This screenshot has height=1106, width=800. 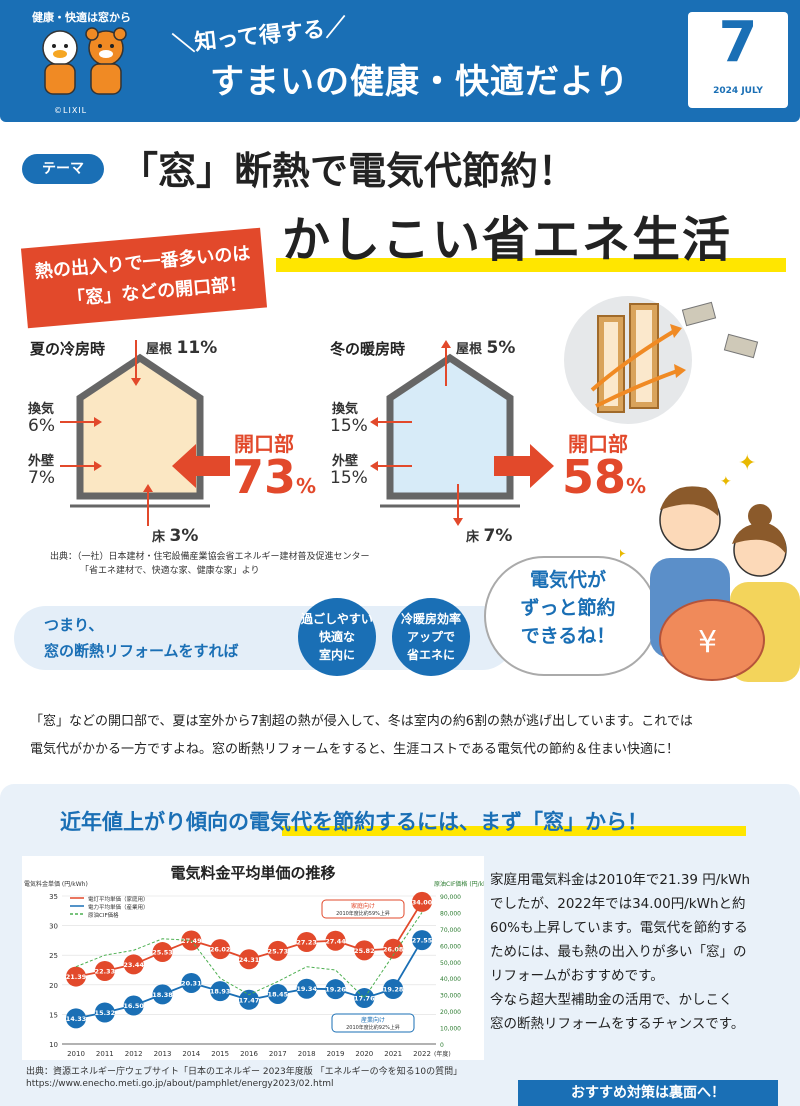 I want to click on copyright-text: ©LIXIL, so click(x=71, y=110).